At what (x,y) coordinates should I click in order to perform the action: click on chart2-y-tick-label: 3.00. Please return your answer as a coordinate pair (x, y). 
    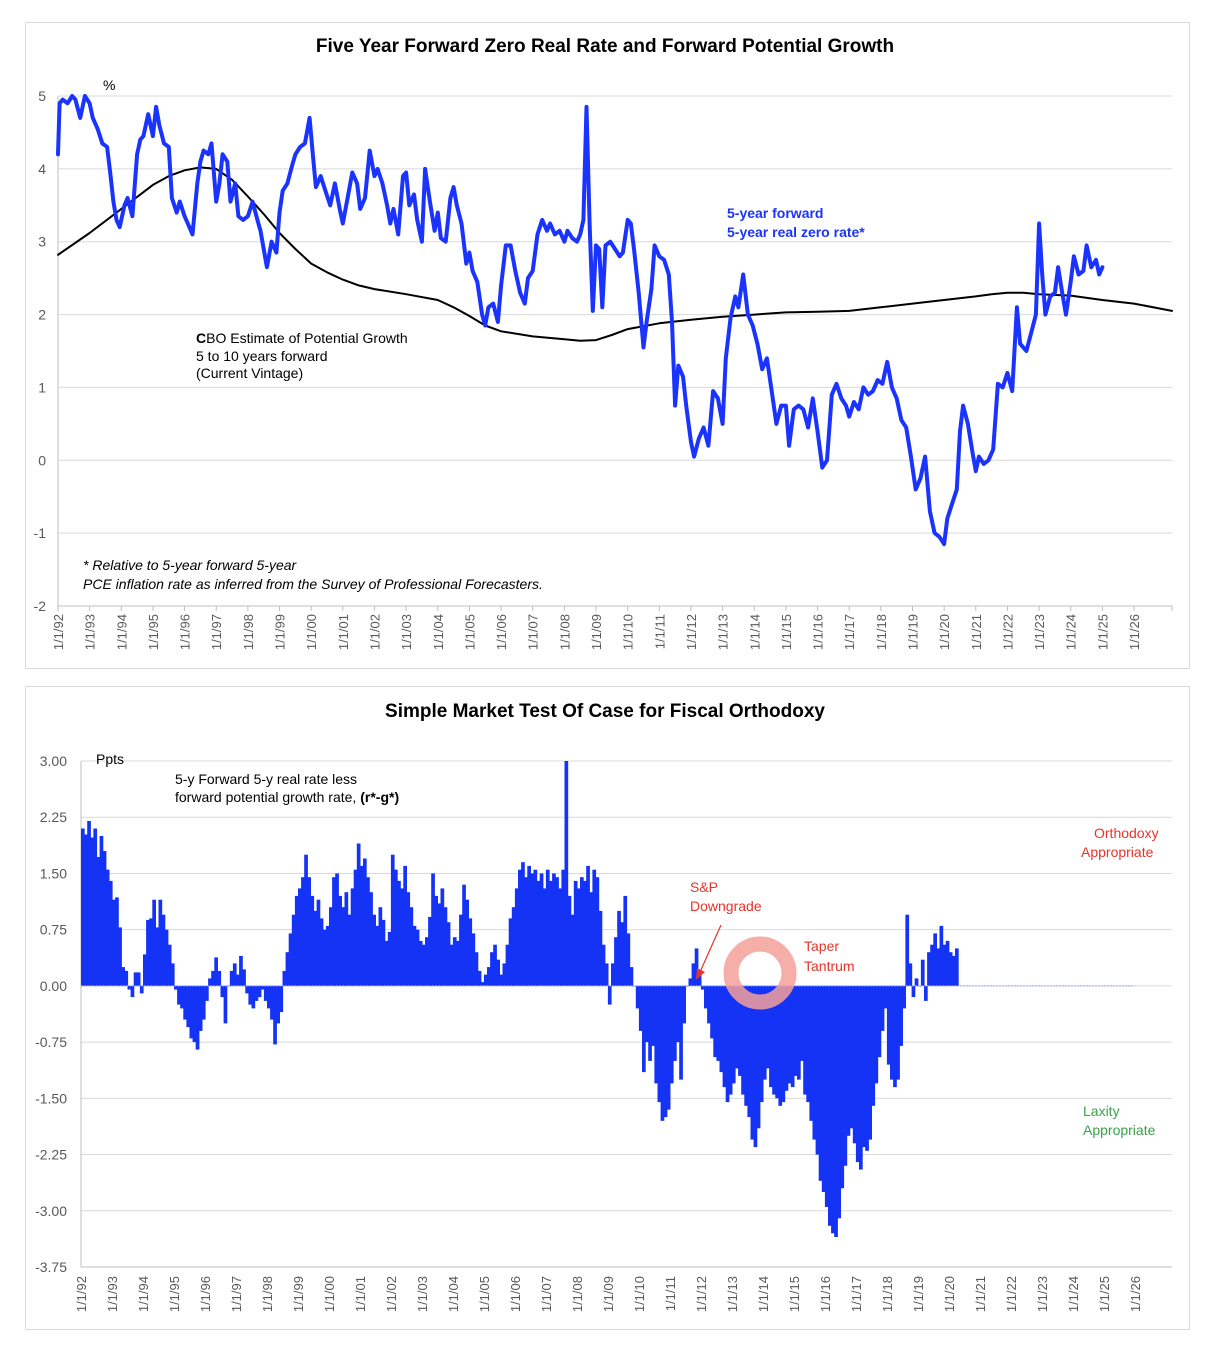
    Looking at the image, I should click on (53, 761).